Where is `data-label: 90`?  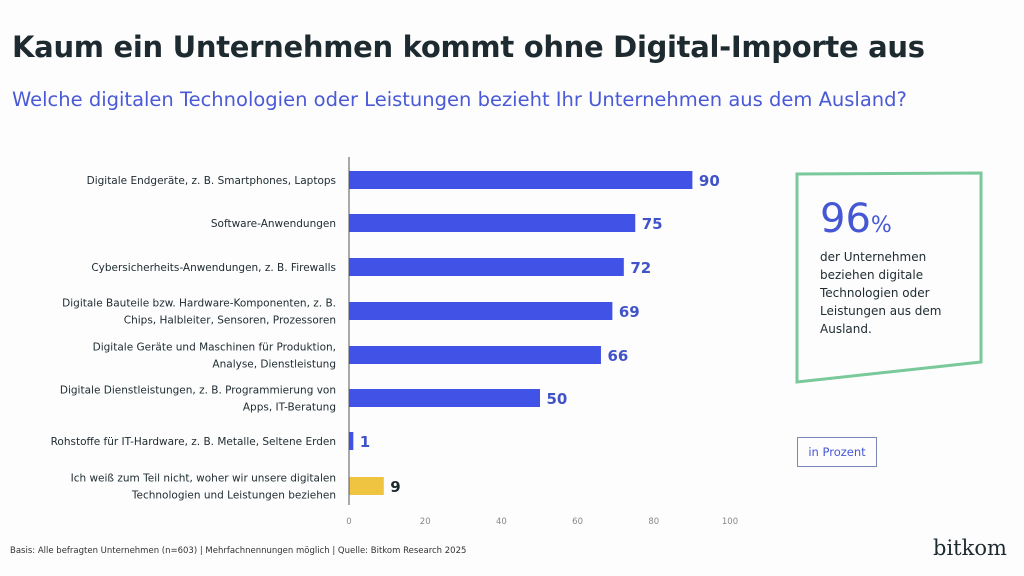 data-label: 90 is located at coordinates (709, 181).